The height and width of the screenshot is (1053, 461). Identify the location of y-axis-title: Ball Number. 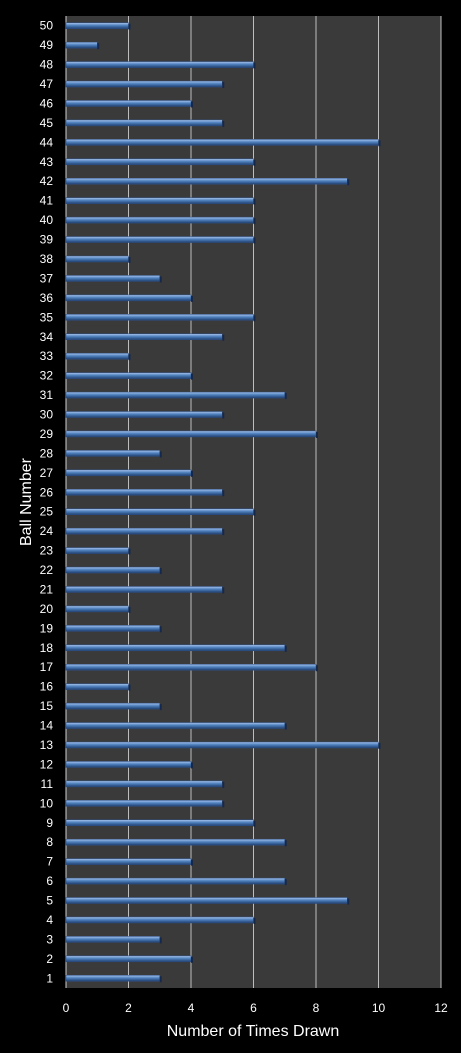
(26, 501).